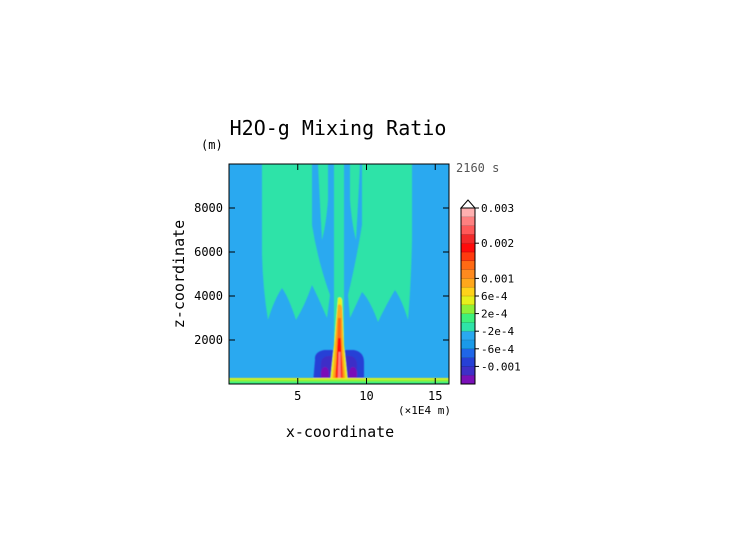 This screenshot has width=752, height=536. I want to click on x-tick-label: 15, so click(435, 396).